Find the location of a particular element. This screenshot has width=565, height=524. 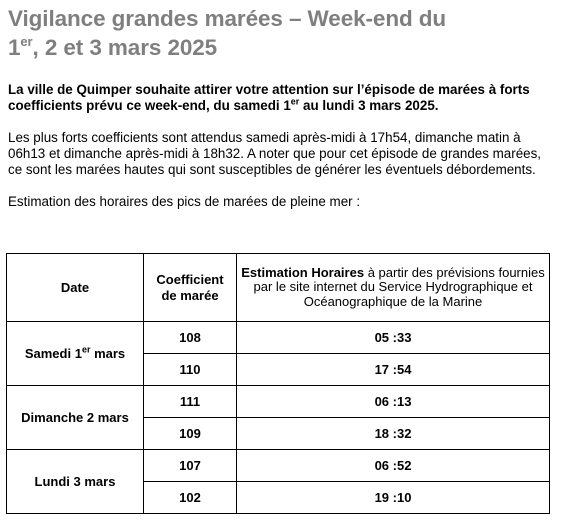

table-row: Lundi 3 mars 107 06 :52 is located at coordinates (278, 481).